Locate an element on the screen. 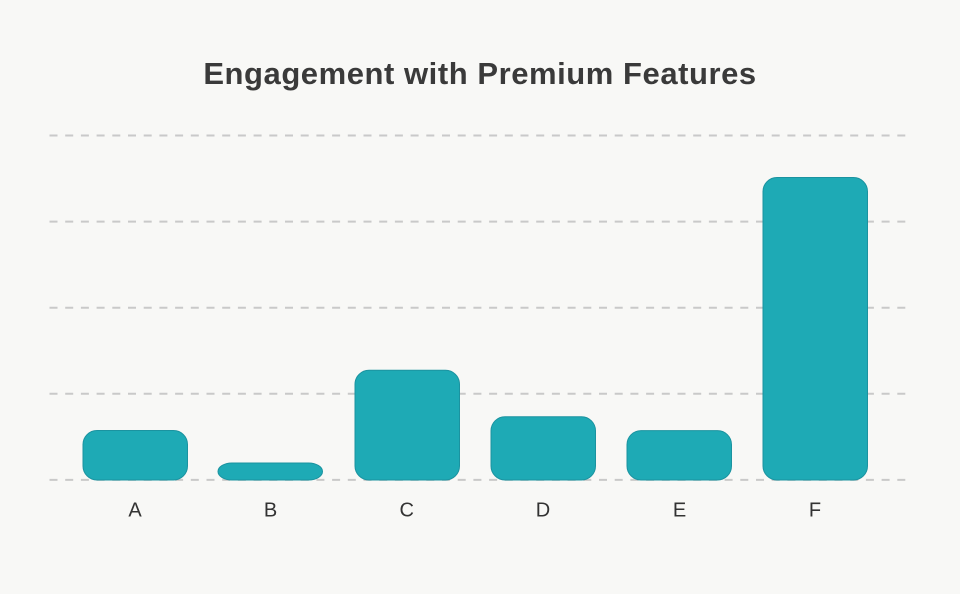 This screenshot has height=594, width=960. svg-text: F is located at coordinates (815, 511).